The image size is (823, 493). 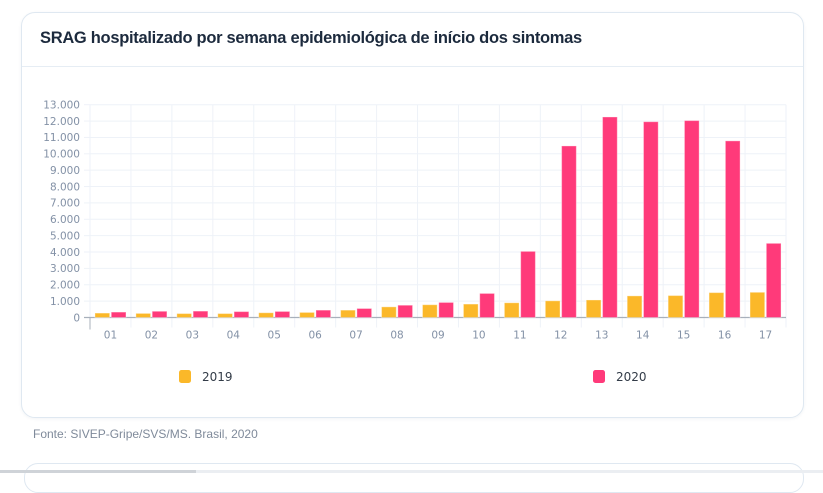 What do you see at coordinates (414, 478) in the screenshot?
I see `next-card` at bounding box center [414, 478].